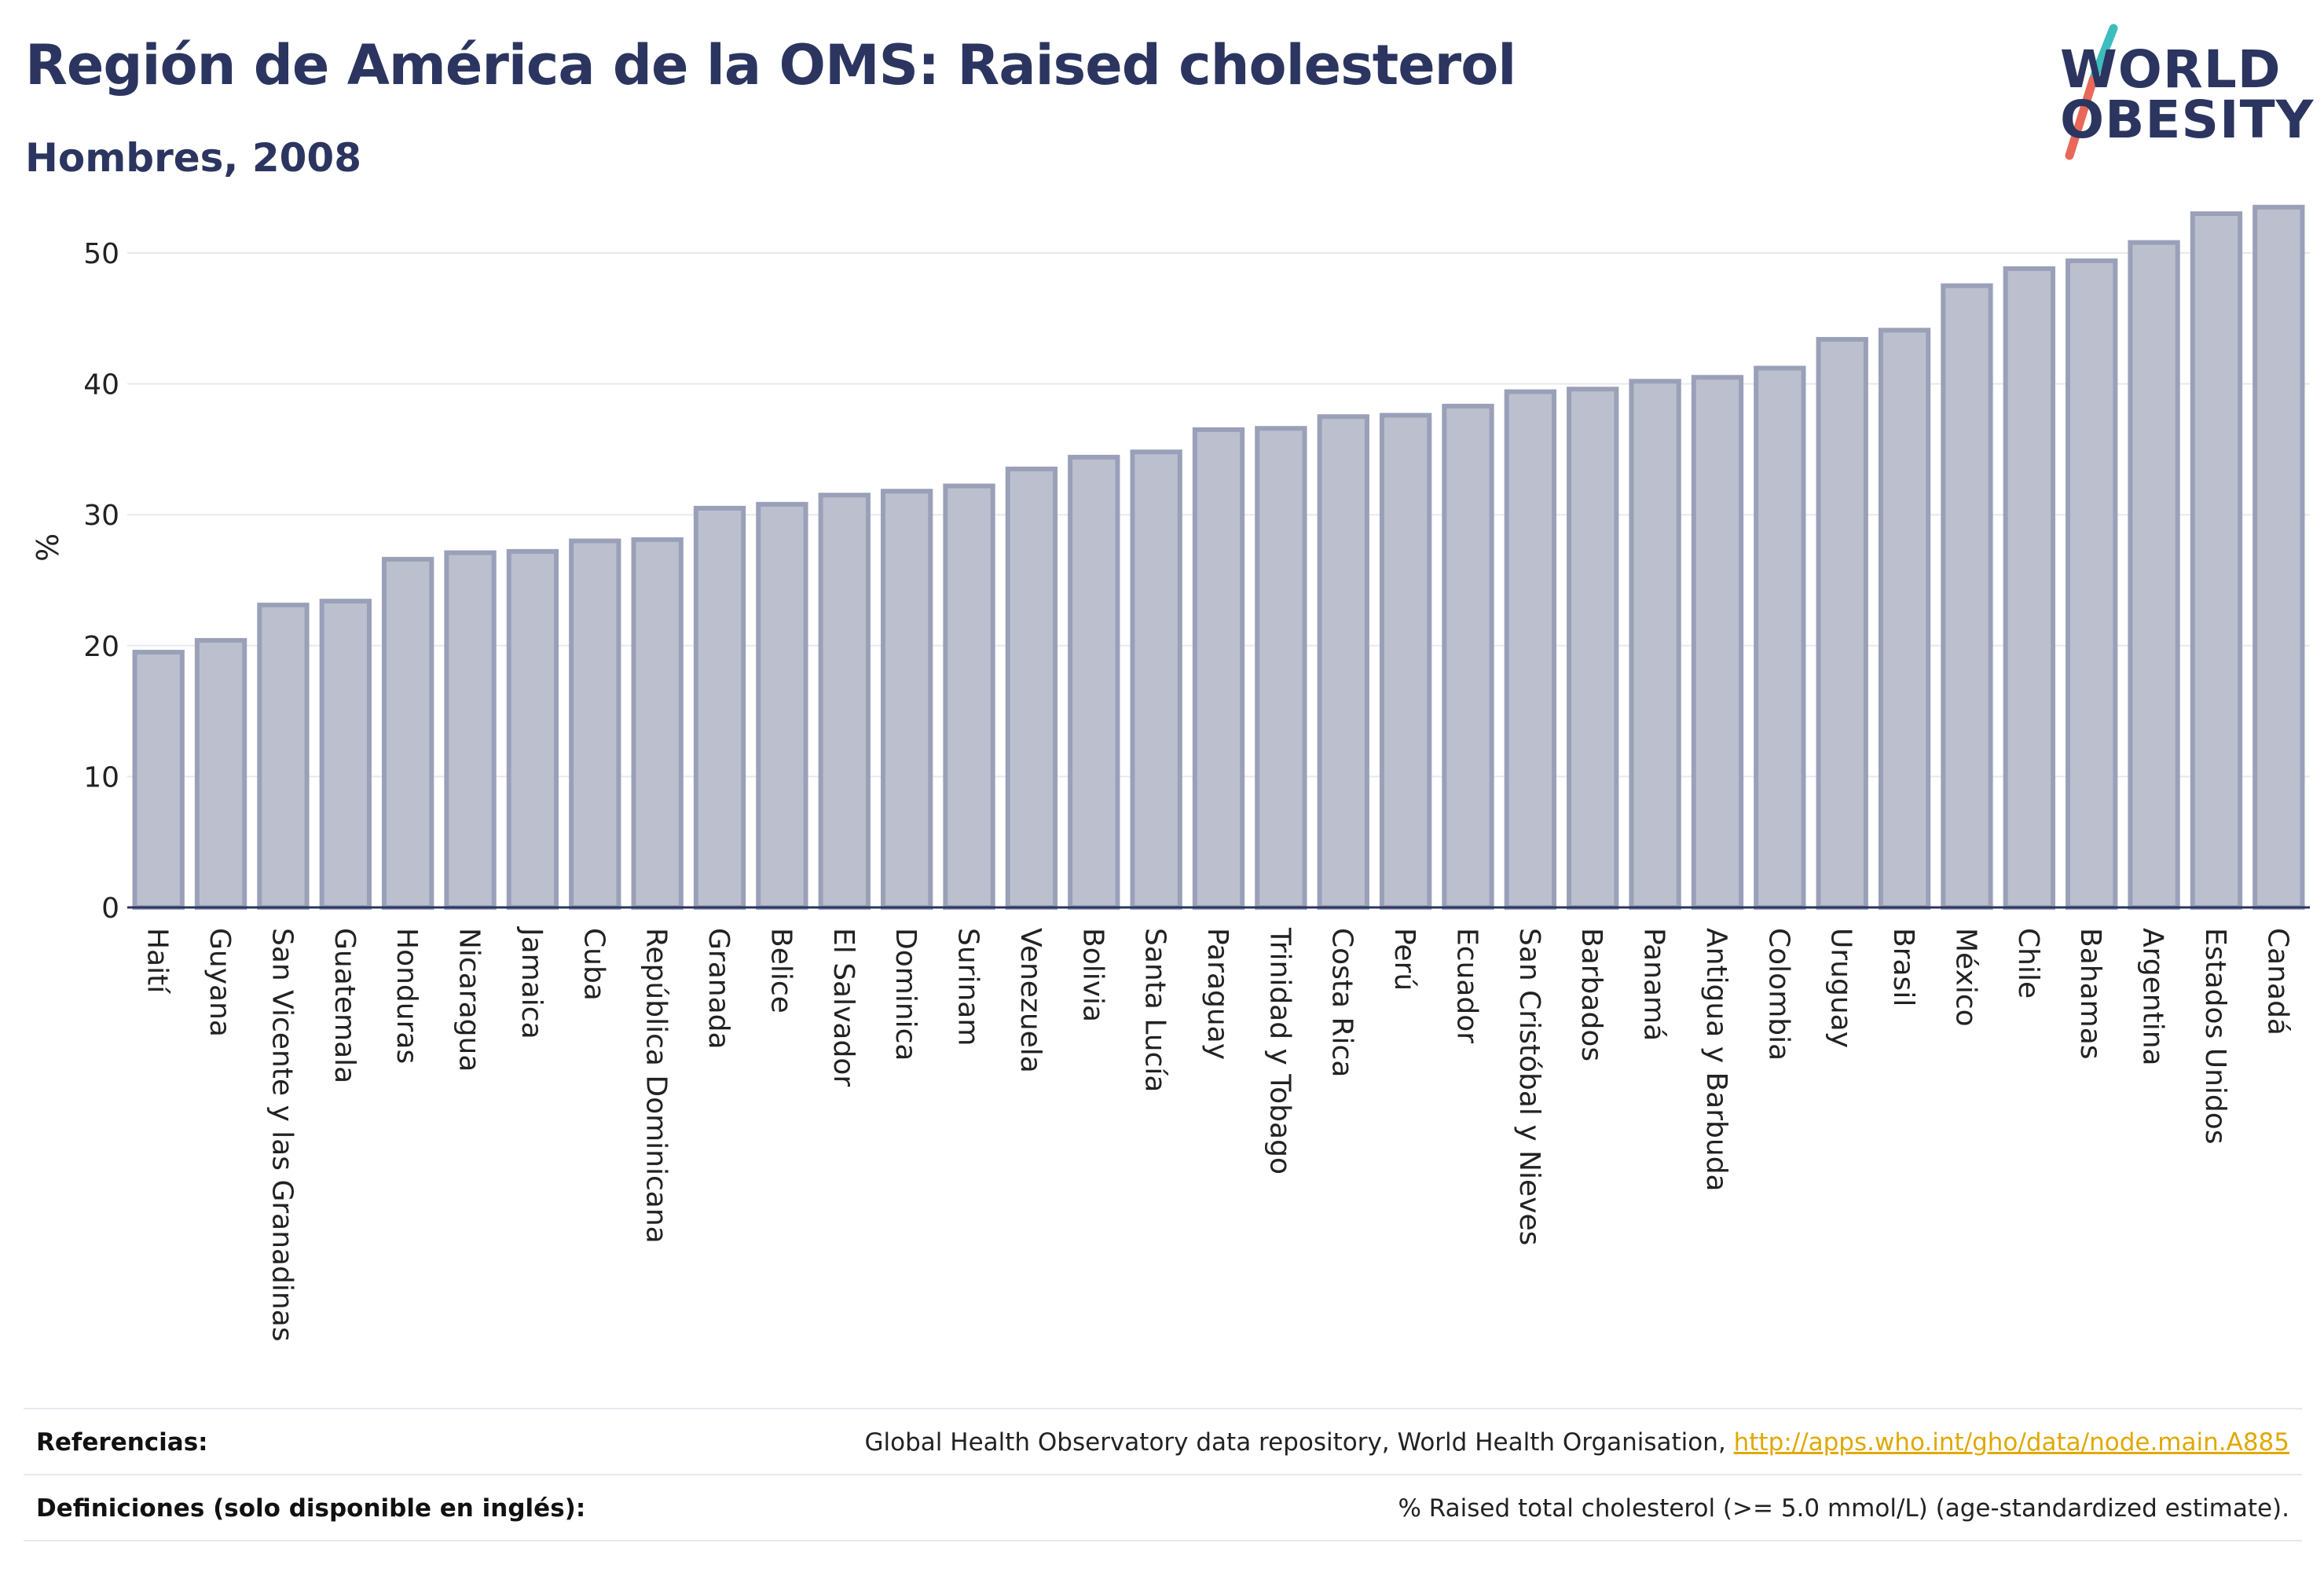 This screenshot has width=2324, height=1576. I want to click on x-tick-label: San Cristóbal y Nieves, so click(1529, 1086).